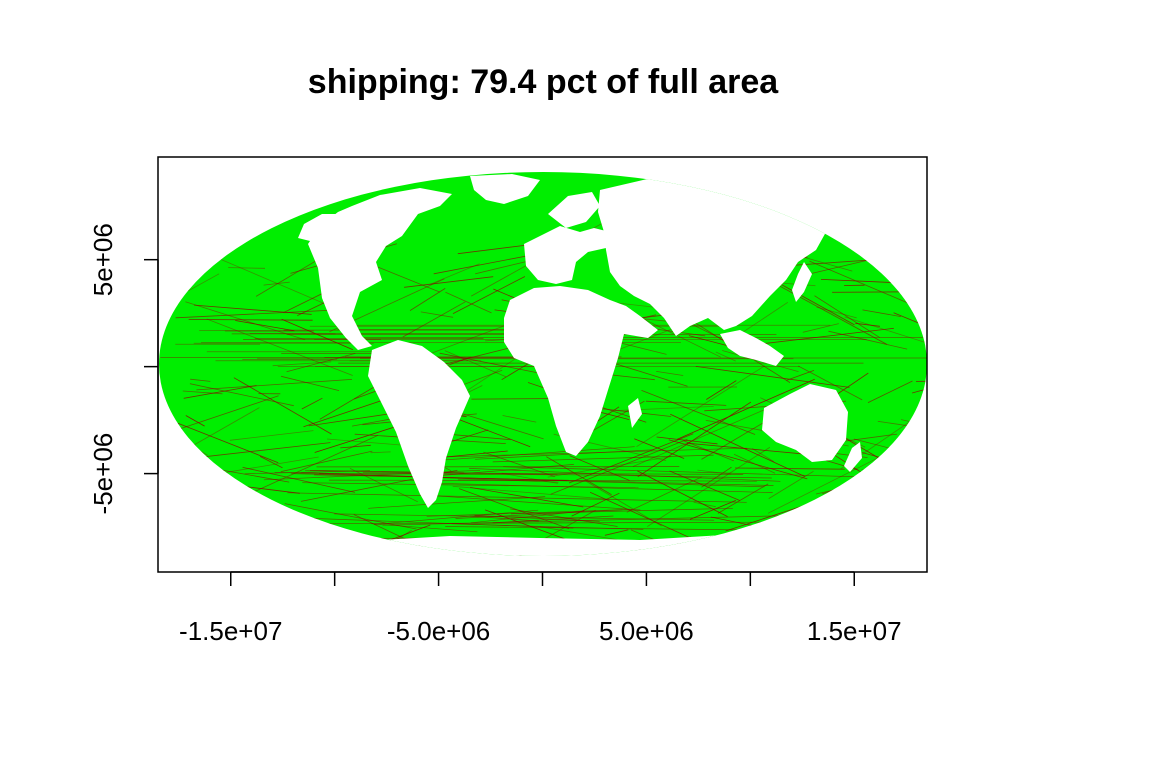  What do you see at coordinates (567, 255) in the screenshot?
I see `europe` at bounding box center [567, 255].